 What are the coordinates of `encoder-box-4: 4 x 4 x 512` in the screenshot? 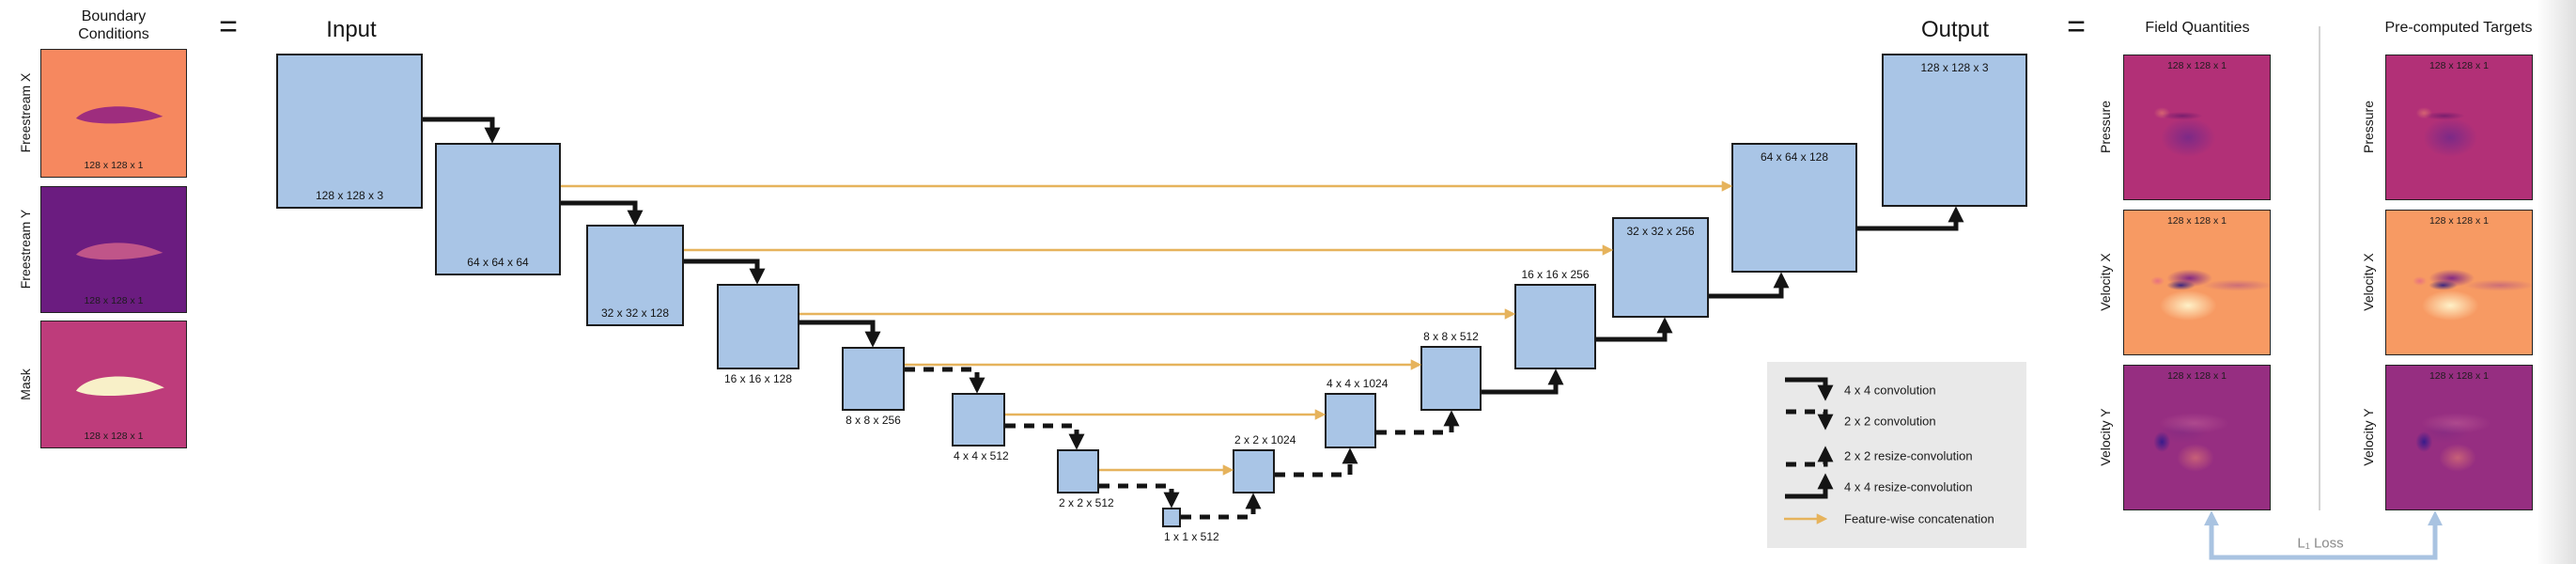 It's located at (981, 427).